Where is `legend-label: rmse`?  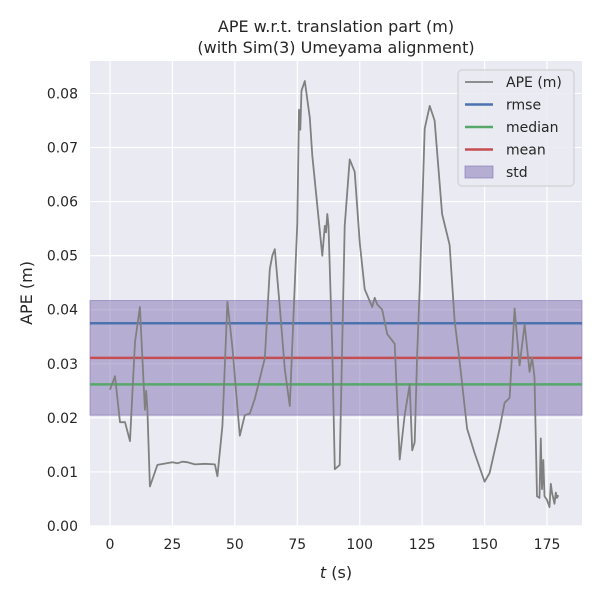 legend-label: rmse is located at coordinates (523, 106).